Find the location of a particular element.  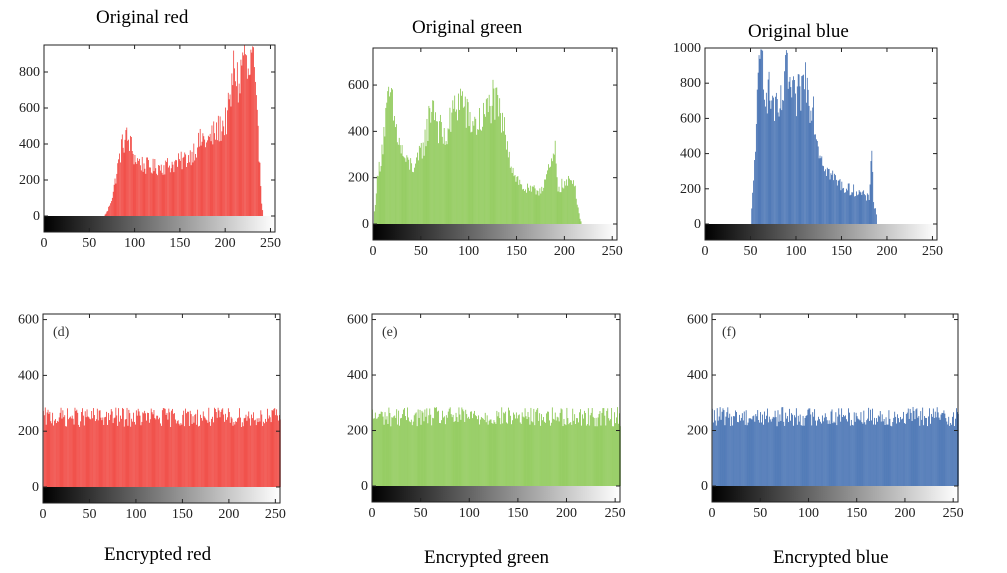

histogram-svg: 0 200 400 600 0 50 100 150 200 250 is located at coordinates (485, 153).